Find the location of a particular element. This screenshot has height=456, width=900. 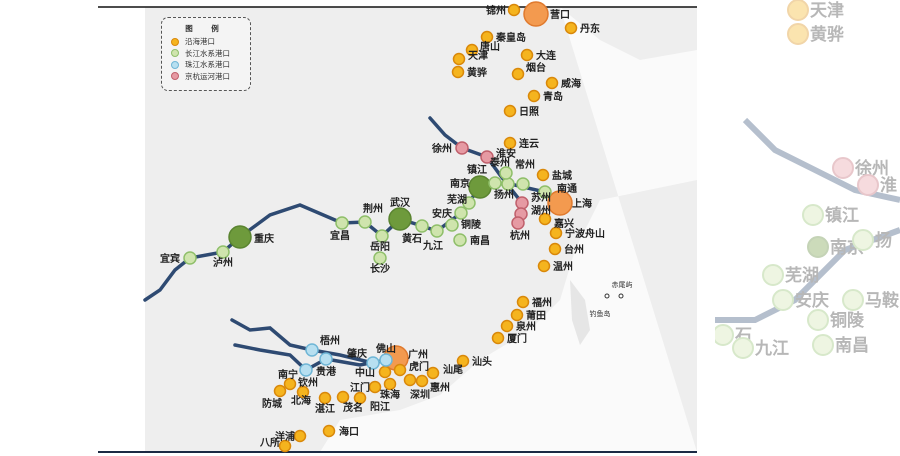

port-label: 洋浦 is located at coordinates (285, 436).